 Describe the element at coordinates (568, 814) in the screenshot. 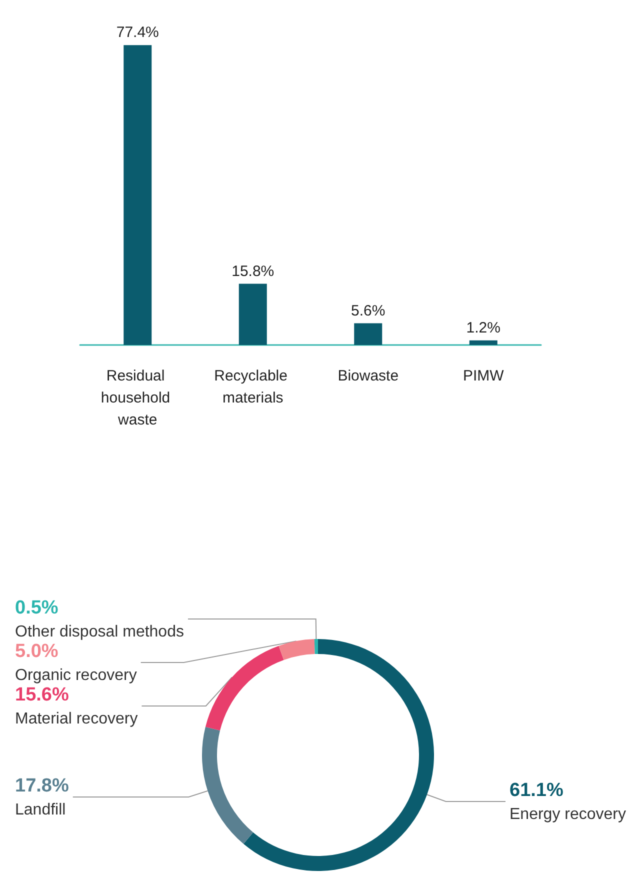

I see `slice-label: Energy recovery` at that location.